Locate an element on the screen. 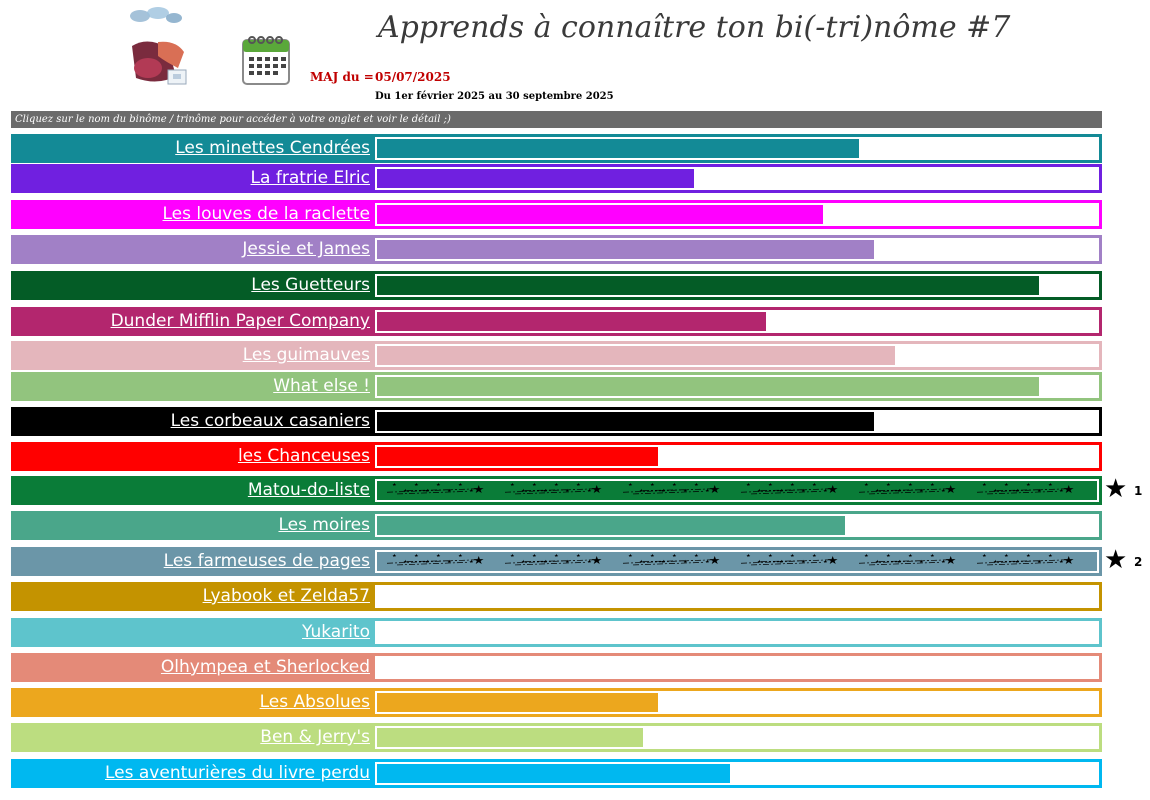 The width and height of the screenshot is (1150, 800). team-name-link: La fratrie Elric is located at coordinates (191, 178).